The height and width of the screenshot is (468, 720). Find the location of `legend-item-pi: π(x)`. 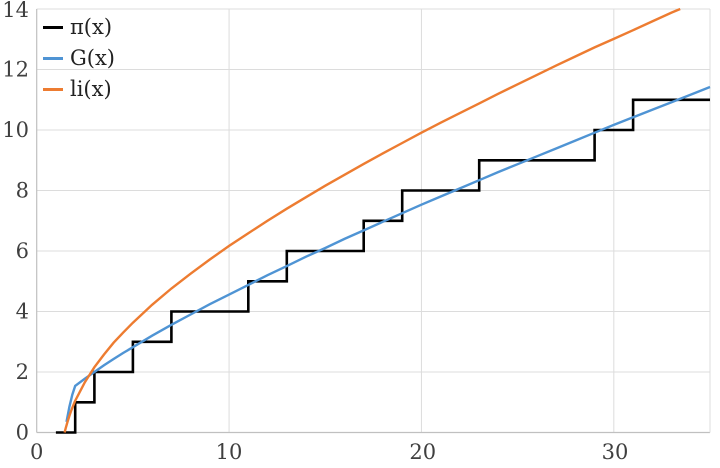

legend-item-pi: π(x) is located at coordinates (79, 27).